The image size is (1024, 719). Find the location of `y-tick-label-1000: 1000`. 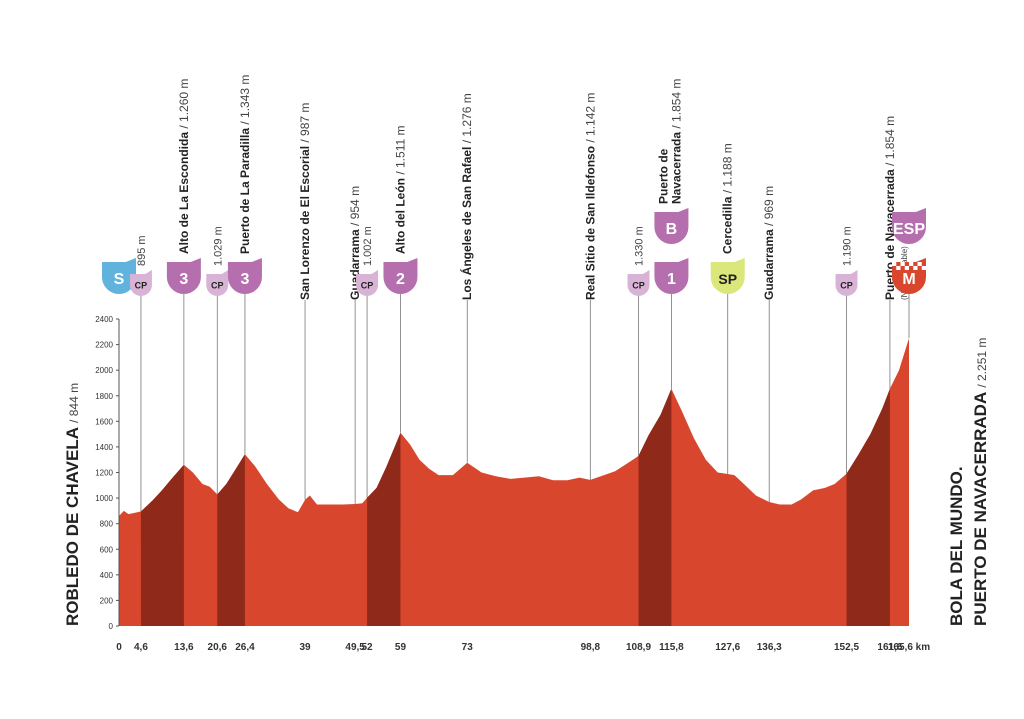

y-tick-label-1000: 1000 is located at coordinates (104, 498).